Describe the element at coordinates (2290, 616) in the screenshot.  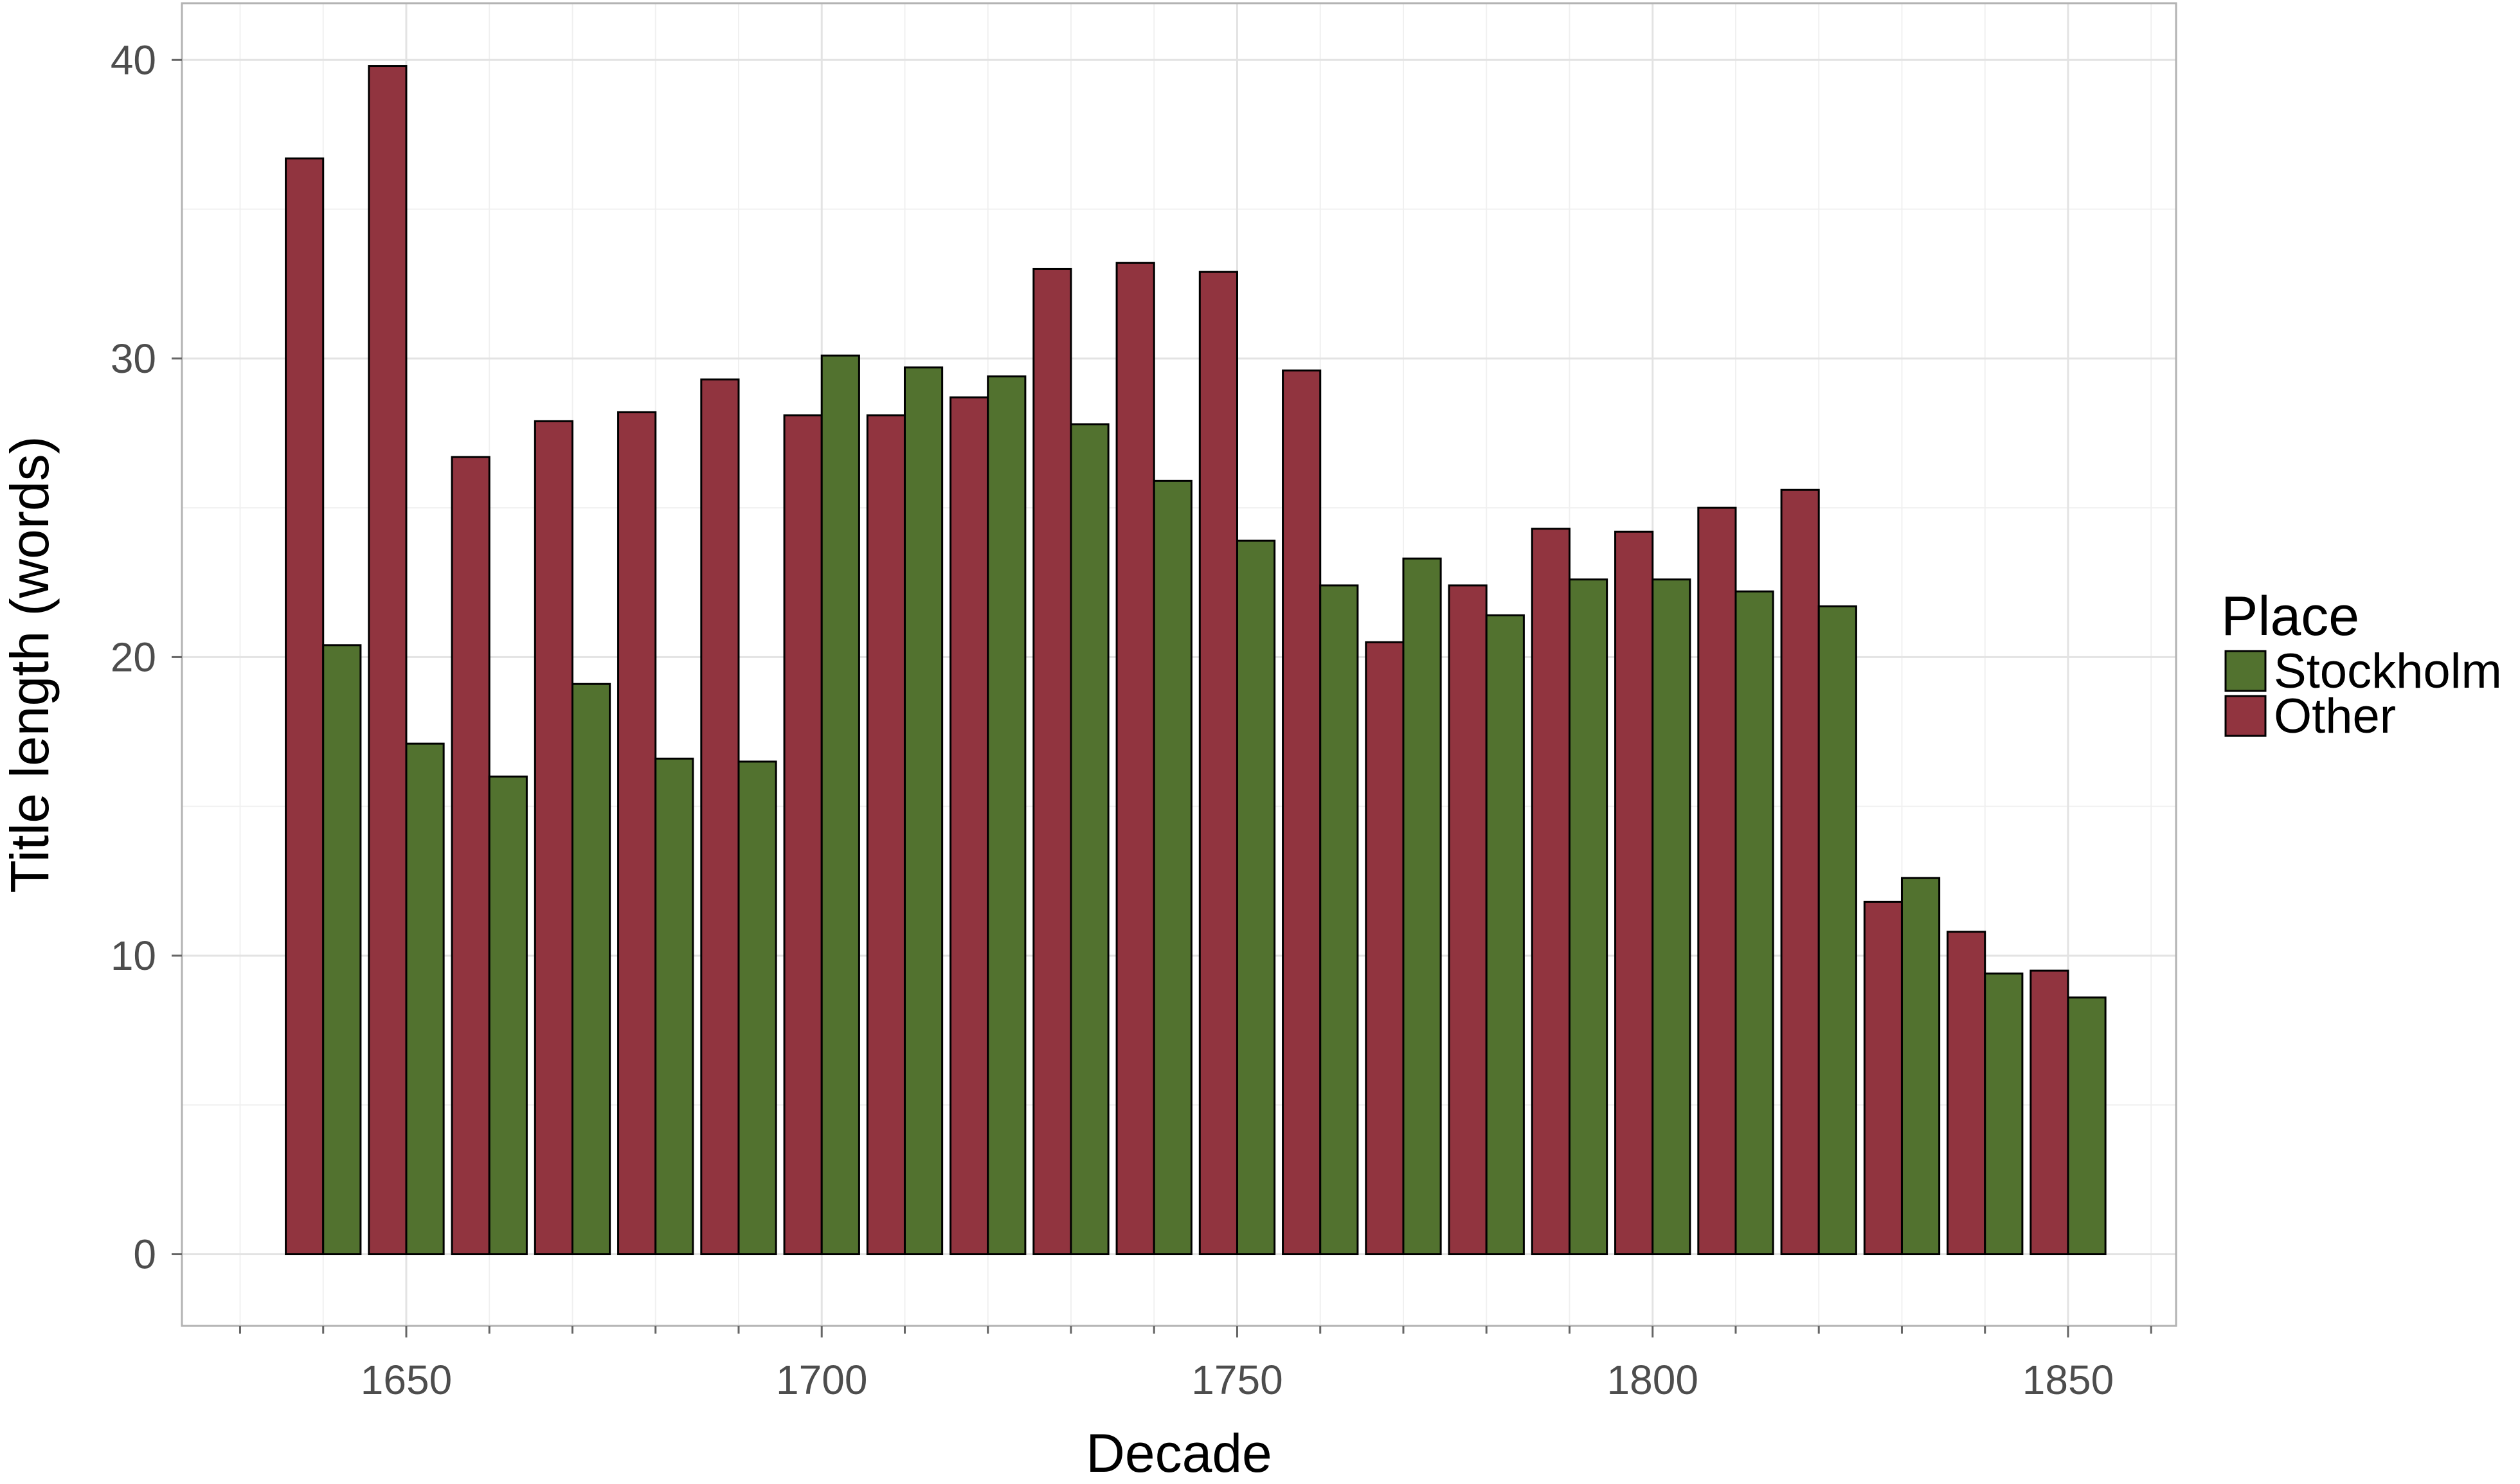
I see `legend-title: Place` at that location.